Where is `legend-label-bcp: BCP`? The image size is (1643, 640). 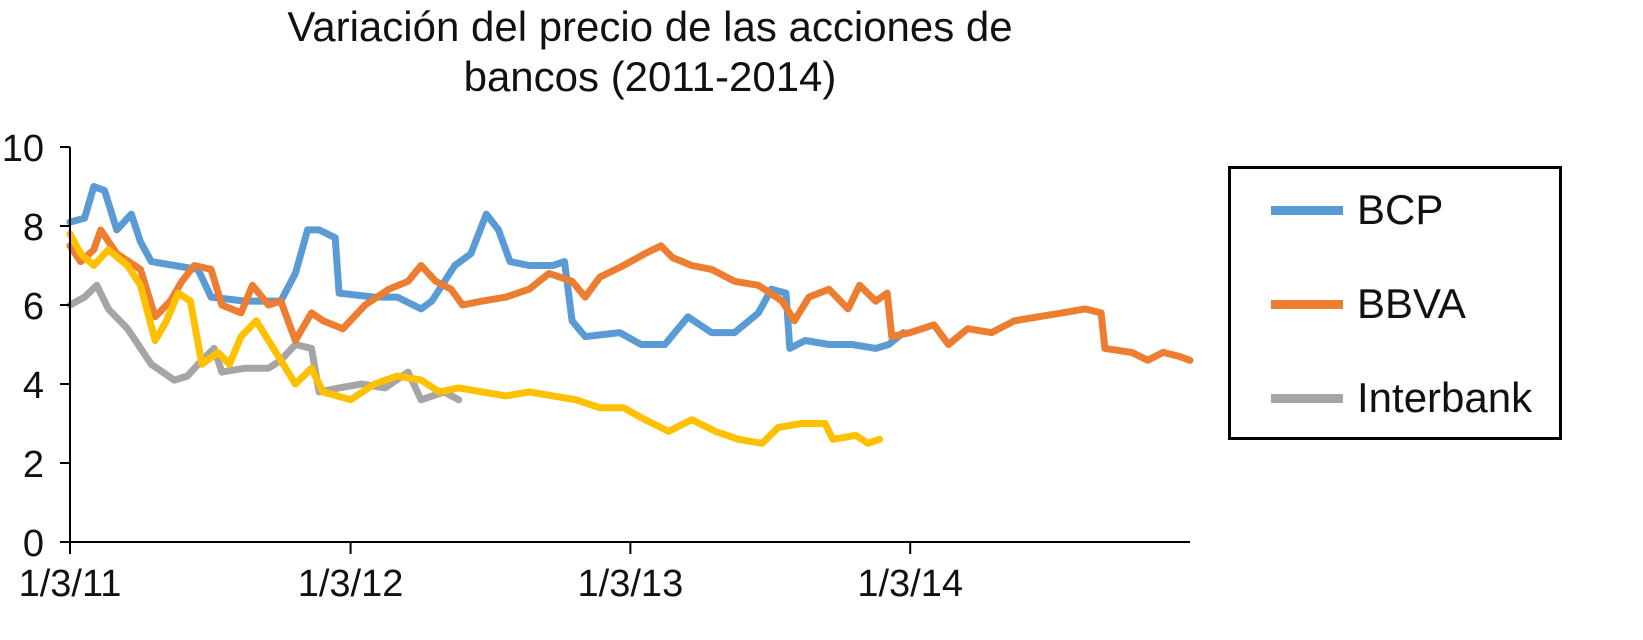 legend-label-bcp: BCP is located at coordinates (1400, 209).